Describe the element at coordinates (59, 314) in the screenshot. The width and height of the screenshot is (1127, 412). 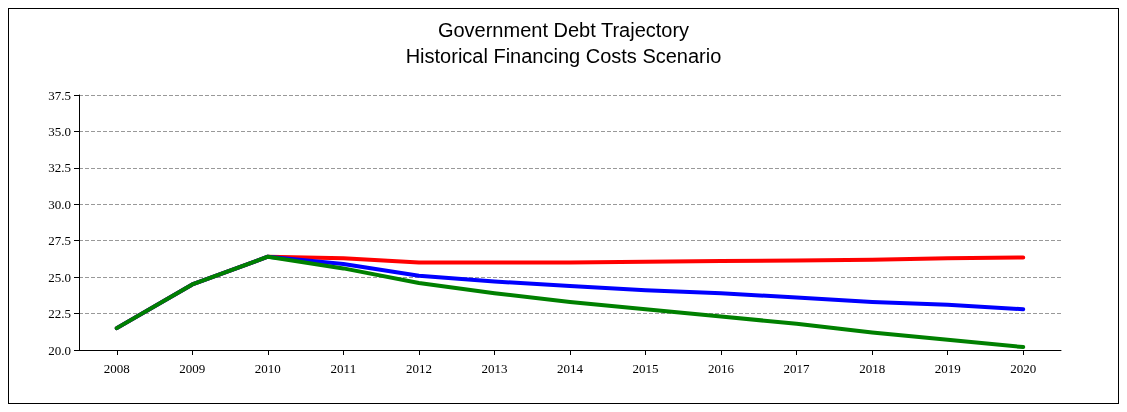
I see `y-tick-label: 22.5` at that location.